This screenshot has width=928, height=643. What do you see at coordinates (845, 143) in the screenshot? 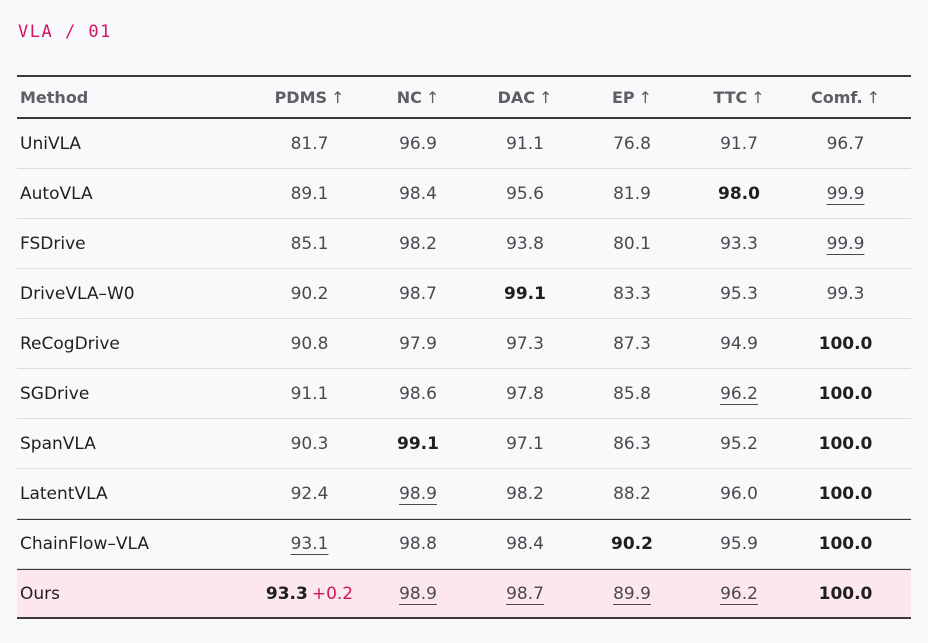
I see `comf-value: 96.7` at bounding box center [845, 143].